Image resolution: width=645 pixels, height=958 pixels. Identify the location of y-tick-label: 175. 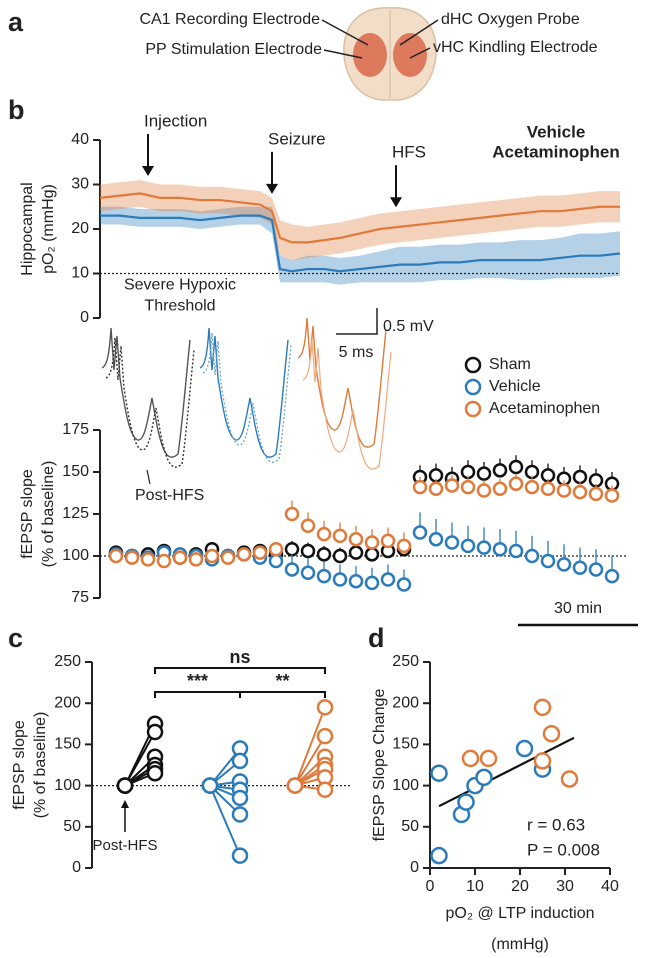
(75, 429).